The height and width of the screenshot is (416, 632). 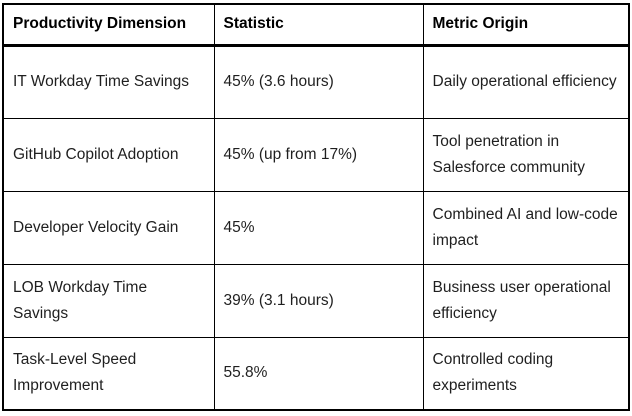 I want to click on column-header-statistic: Statistic, so click(x=318, y=25).